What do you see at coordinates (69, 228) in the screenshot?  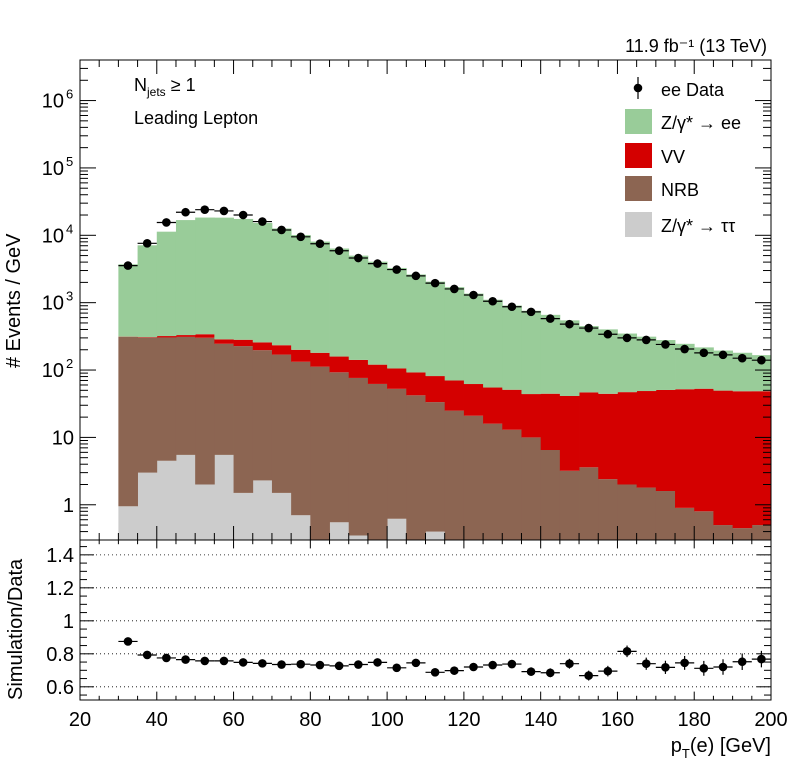 I see `top-y-tick-exponent: 4` at bounding box center [69, 228].